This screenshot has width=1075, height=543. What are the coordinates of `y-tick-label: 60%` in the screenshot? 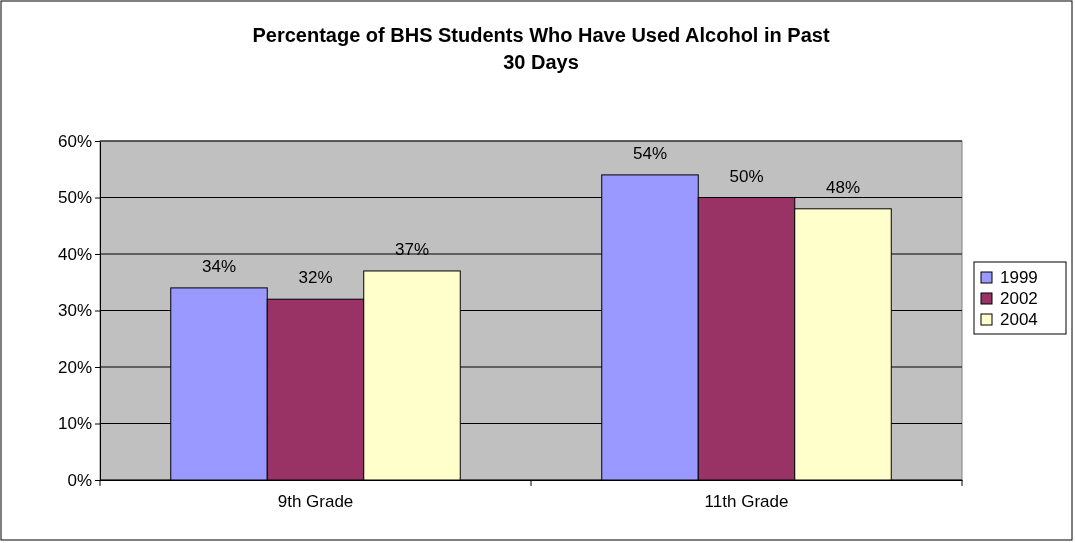 It's located at (74, 141).